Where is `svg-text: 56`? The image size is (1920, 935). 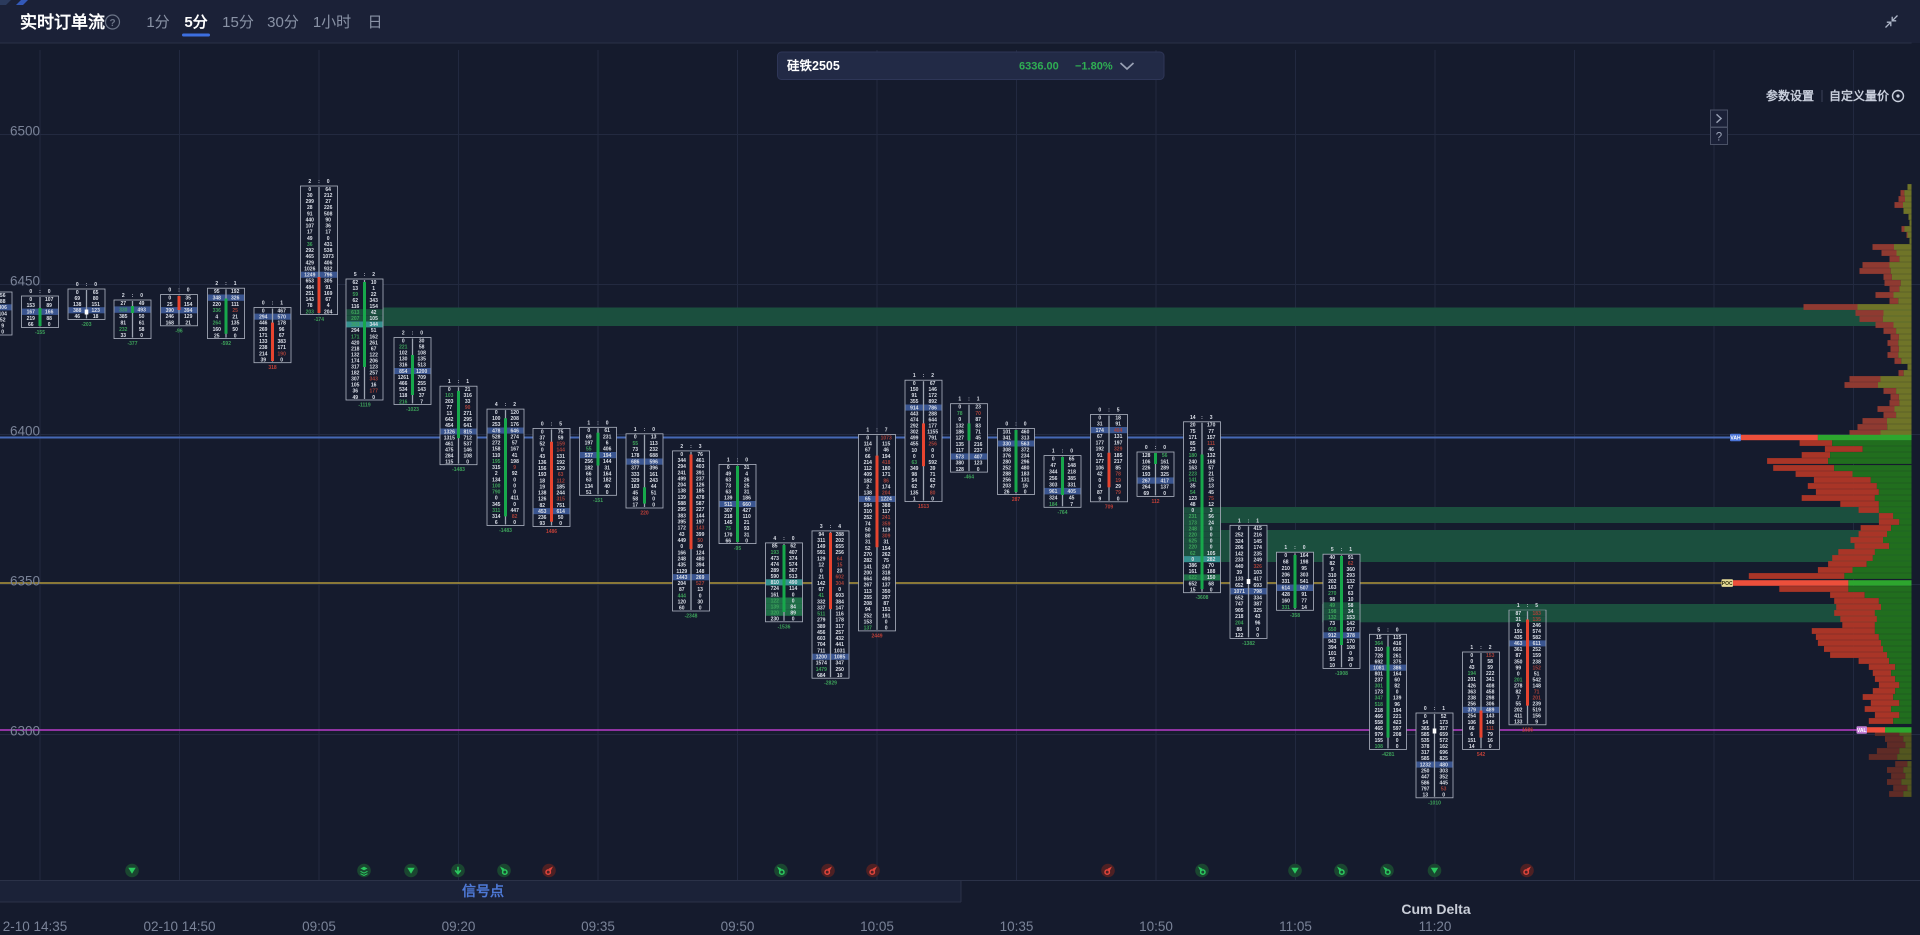
svg-text: 56 is located at coordinates (1211, 517).